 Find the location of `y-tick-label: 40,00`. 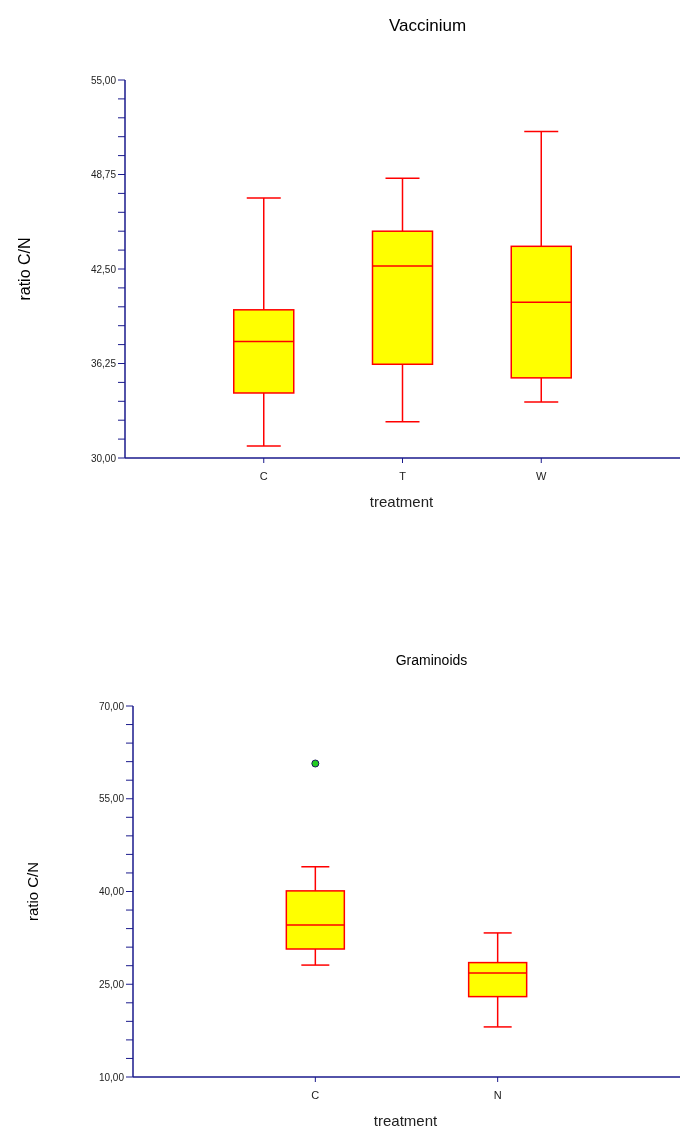

y-tick-label: 40,00 is located at coordinates (111, 891).